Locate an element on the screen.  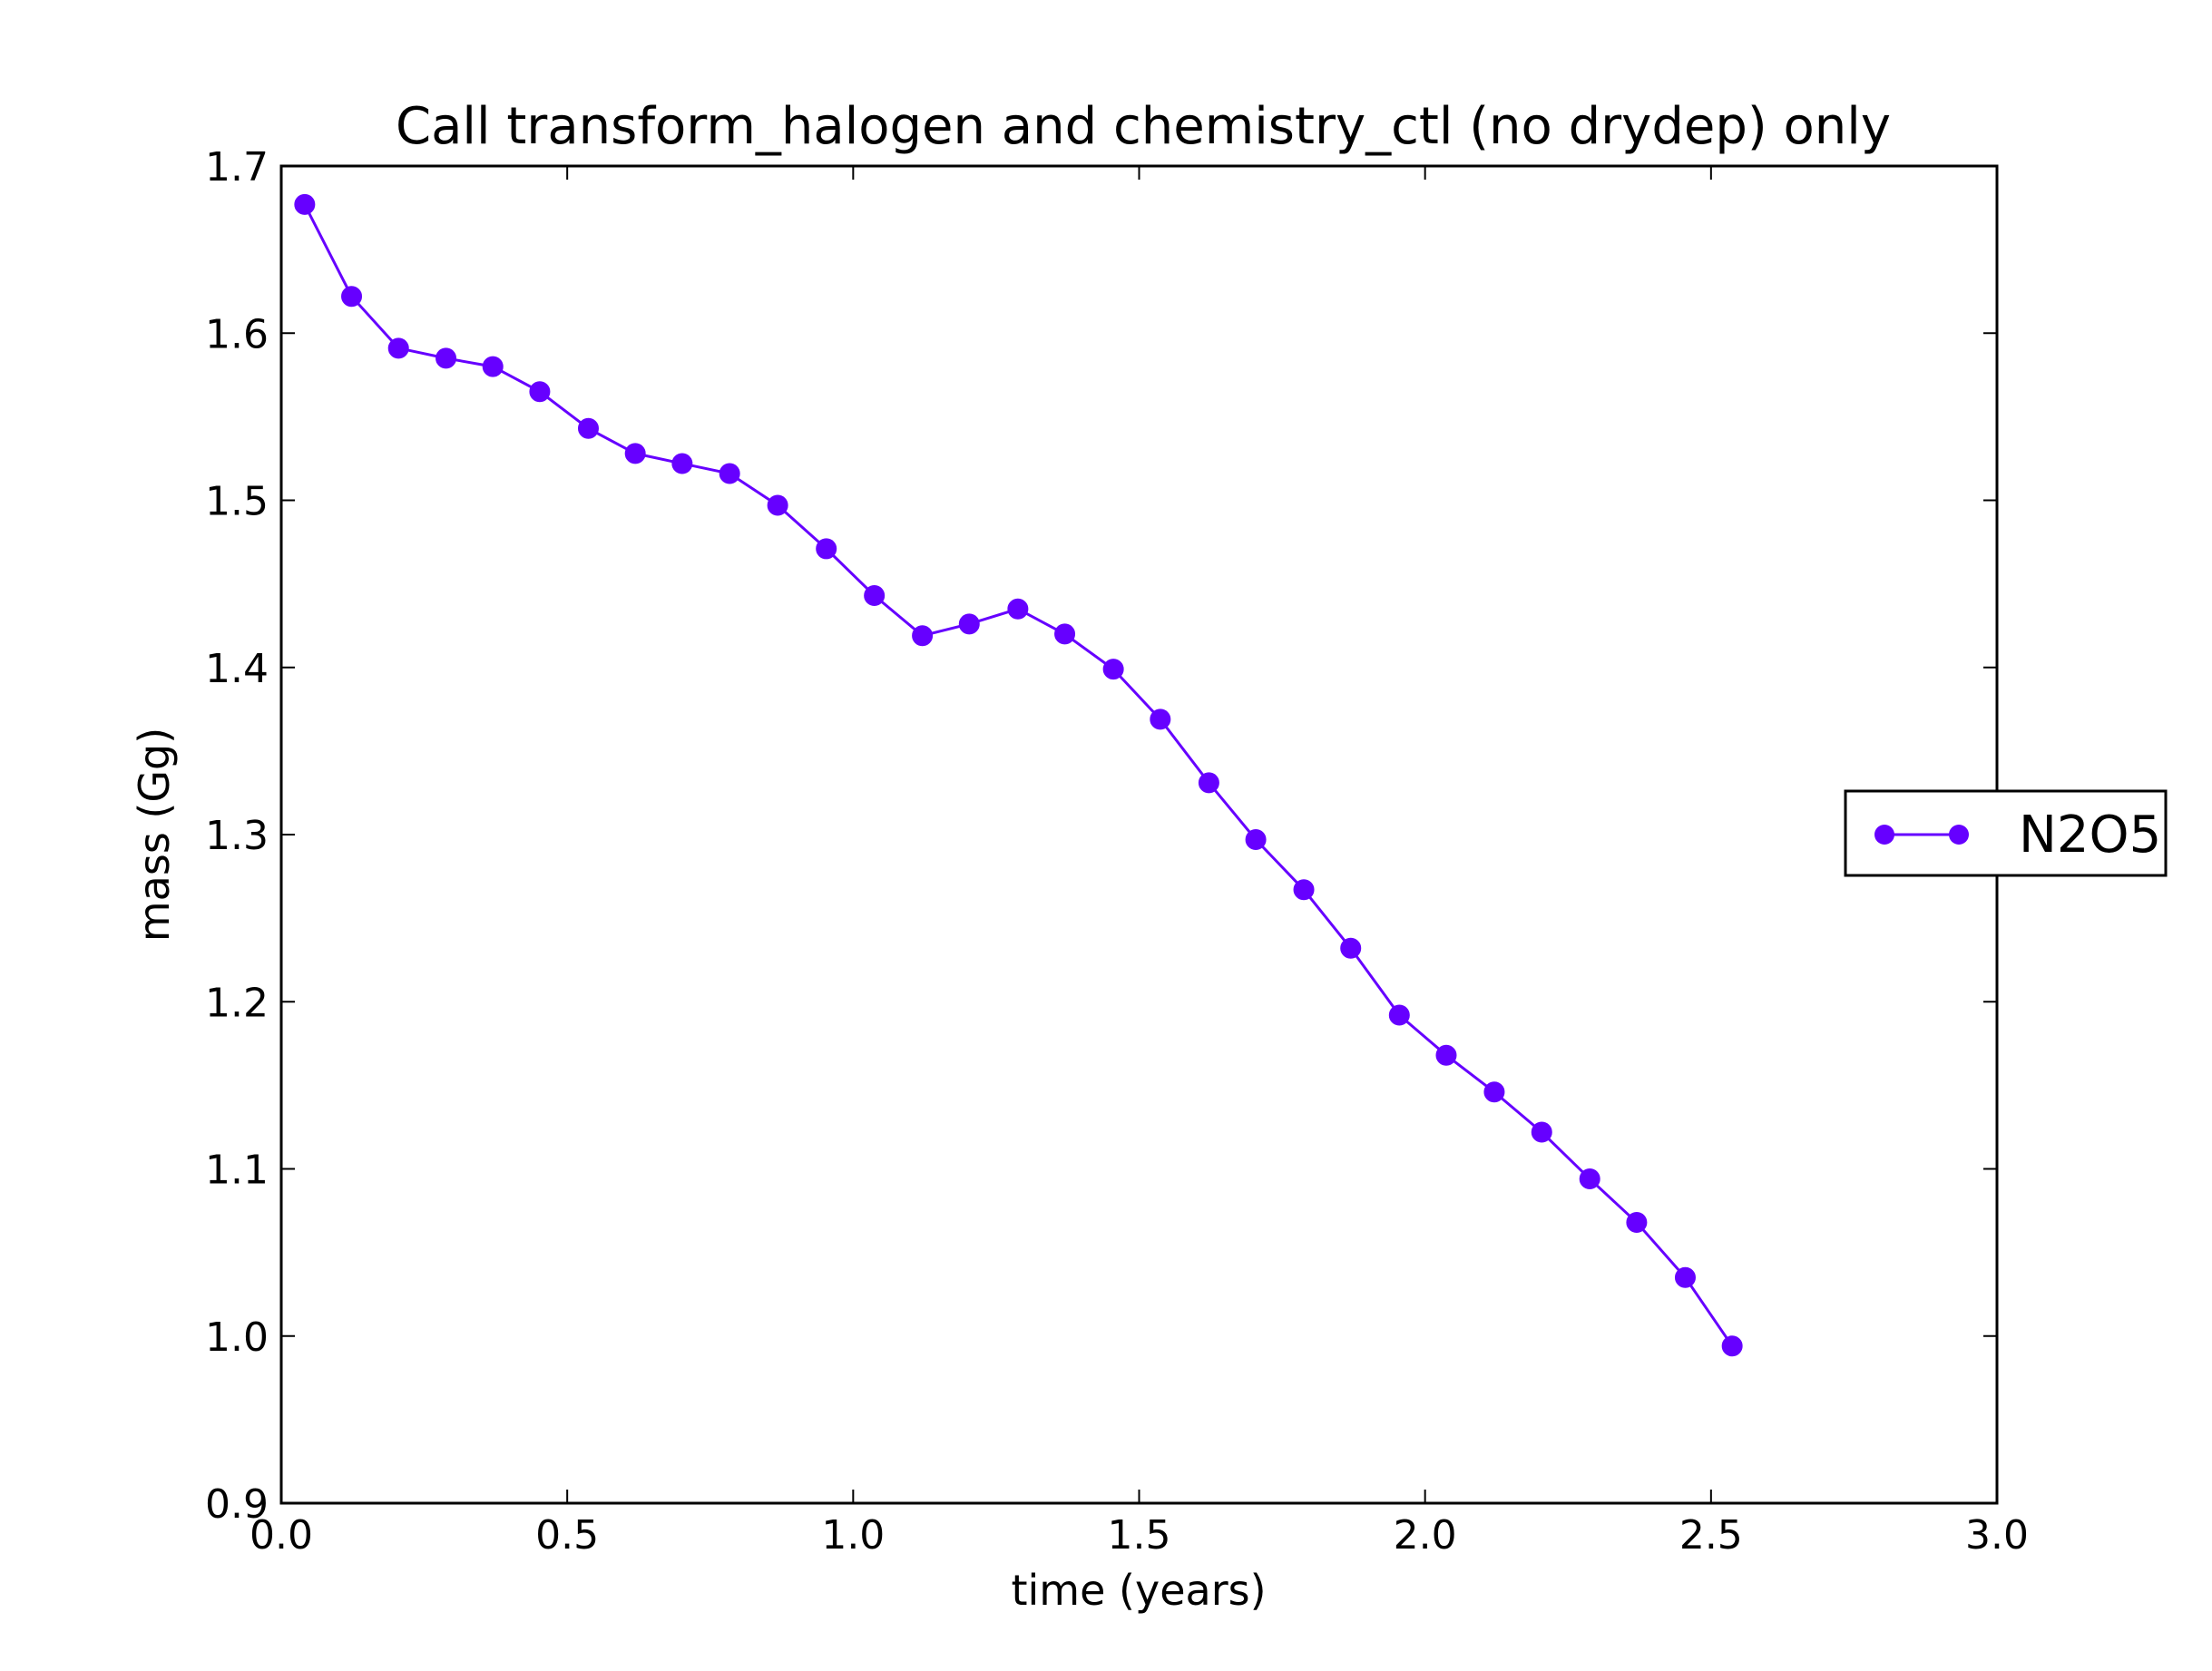
legend: N2O5 is located at coordinates (2006, 833).